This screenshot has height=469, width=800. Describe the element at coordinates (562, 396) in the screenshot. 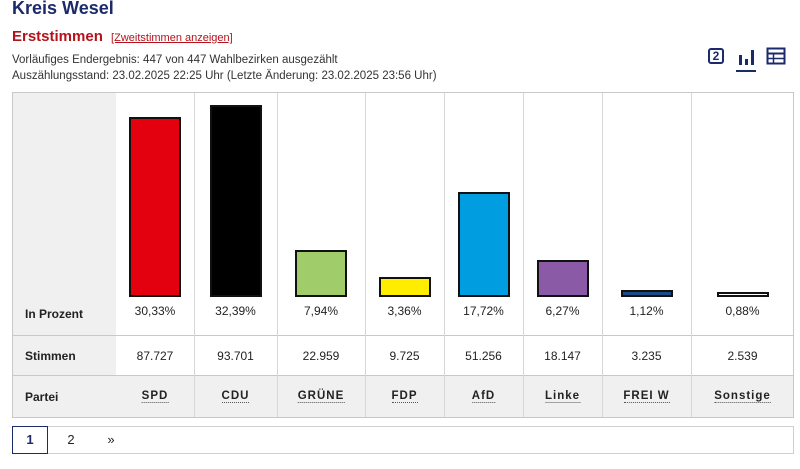

I see `party-label-linke: Linke` at that location.